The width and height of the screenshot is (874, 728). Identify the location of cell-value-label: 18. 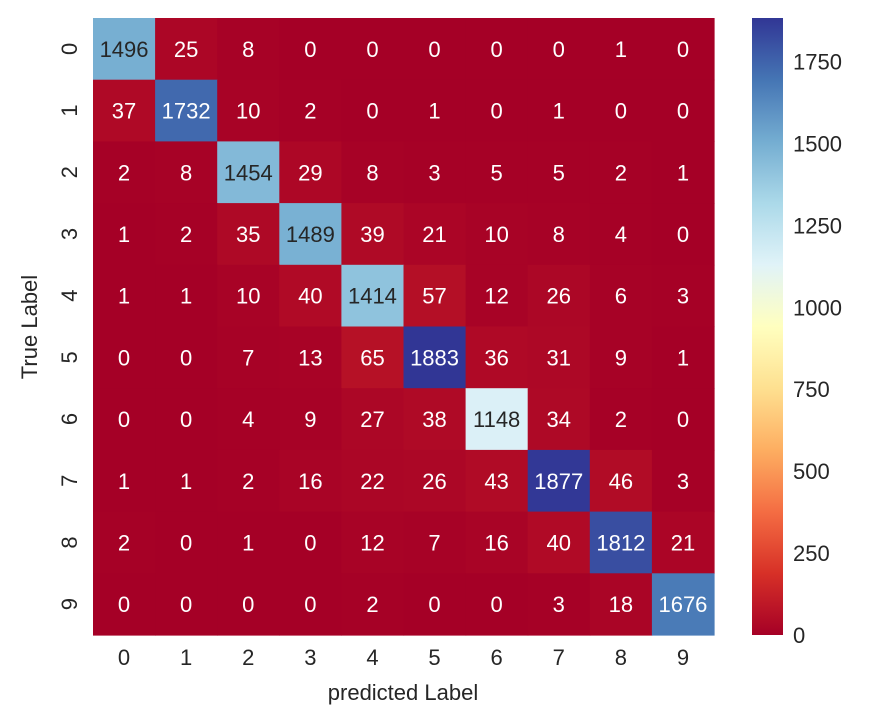
(621, 604).